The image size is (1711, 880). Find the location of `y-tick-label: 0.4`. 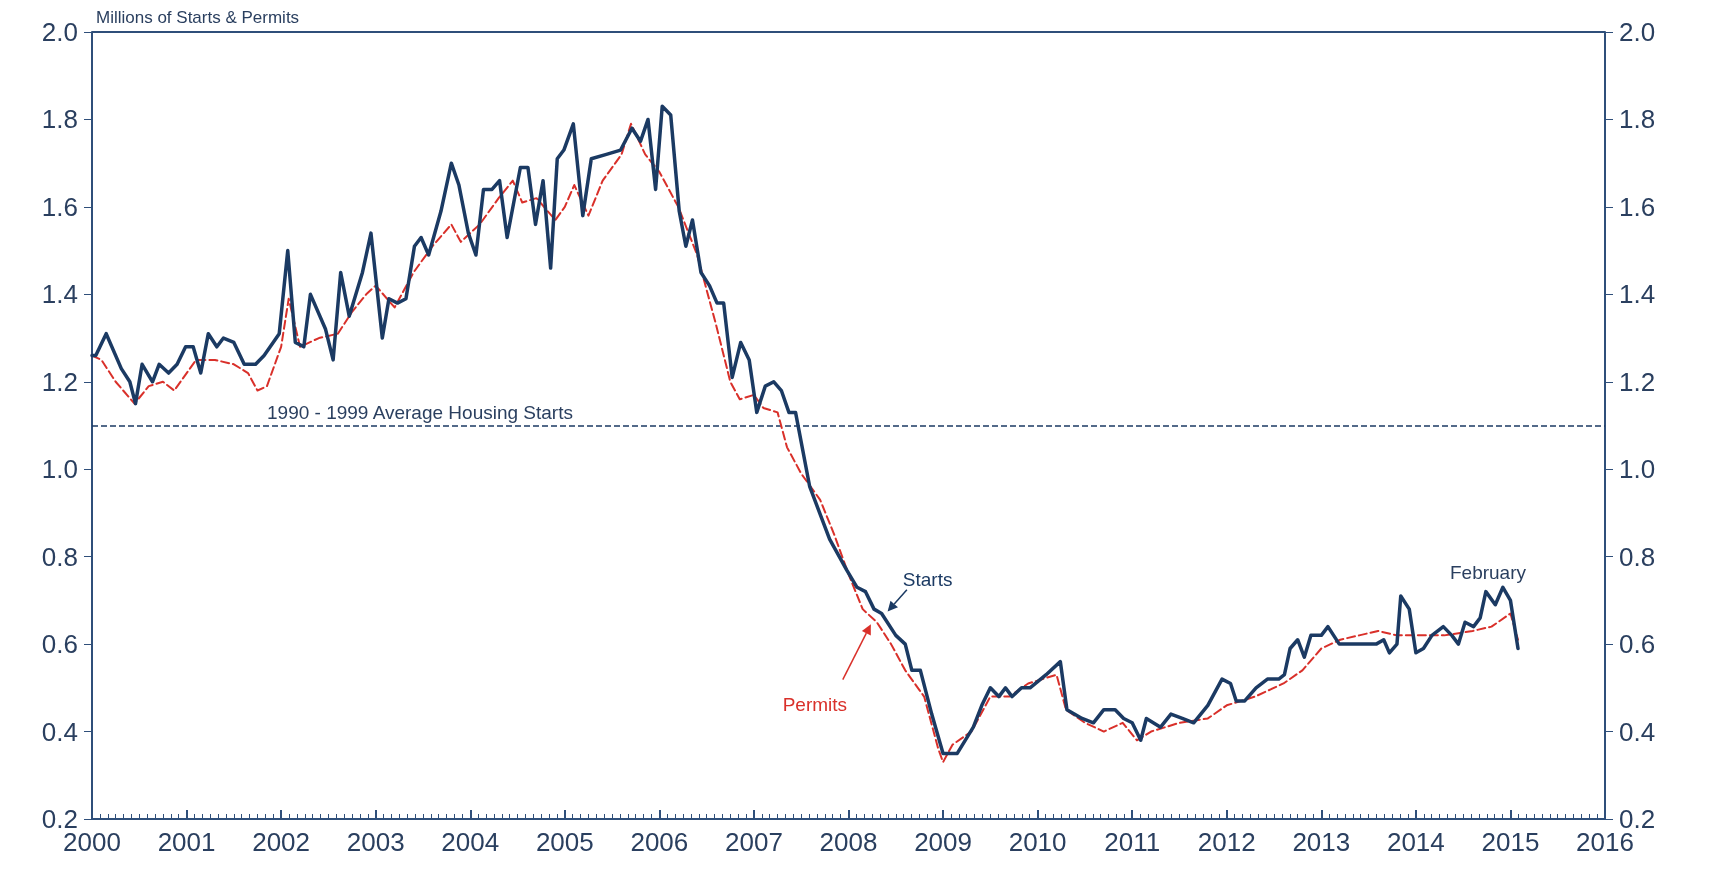

y-tick-label: 0.4 is located at coordinates (59, 731).